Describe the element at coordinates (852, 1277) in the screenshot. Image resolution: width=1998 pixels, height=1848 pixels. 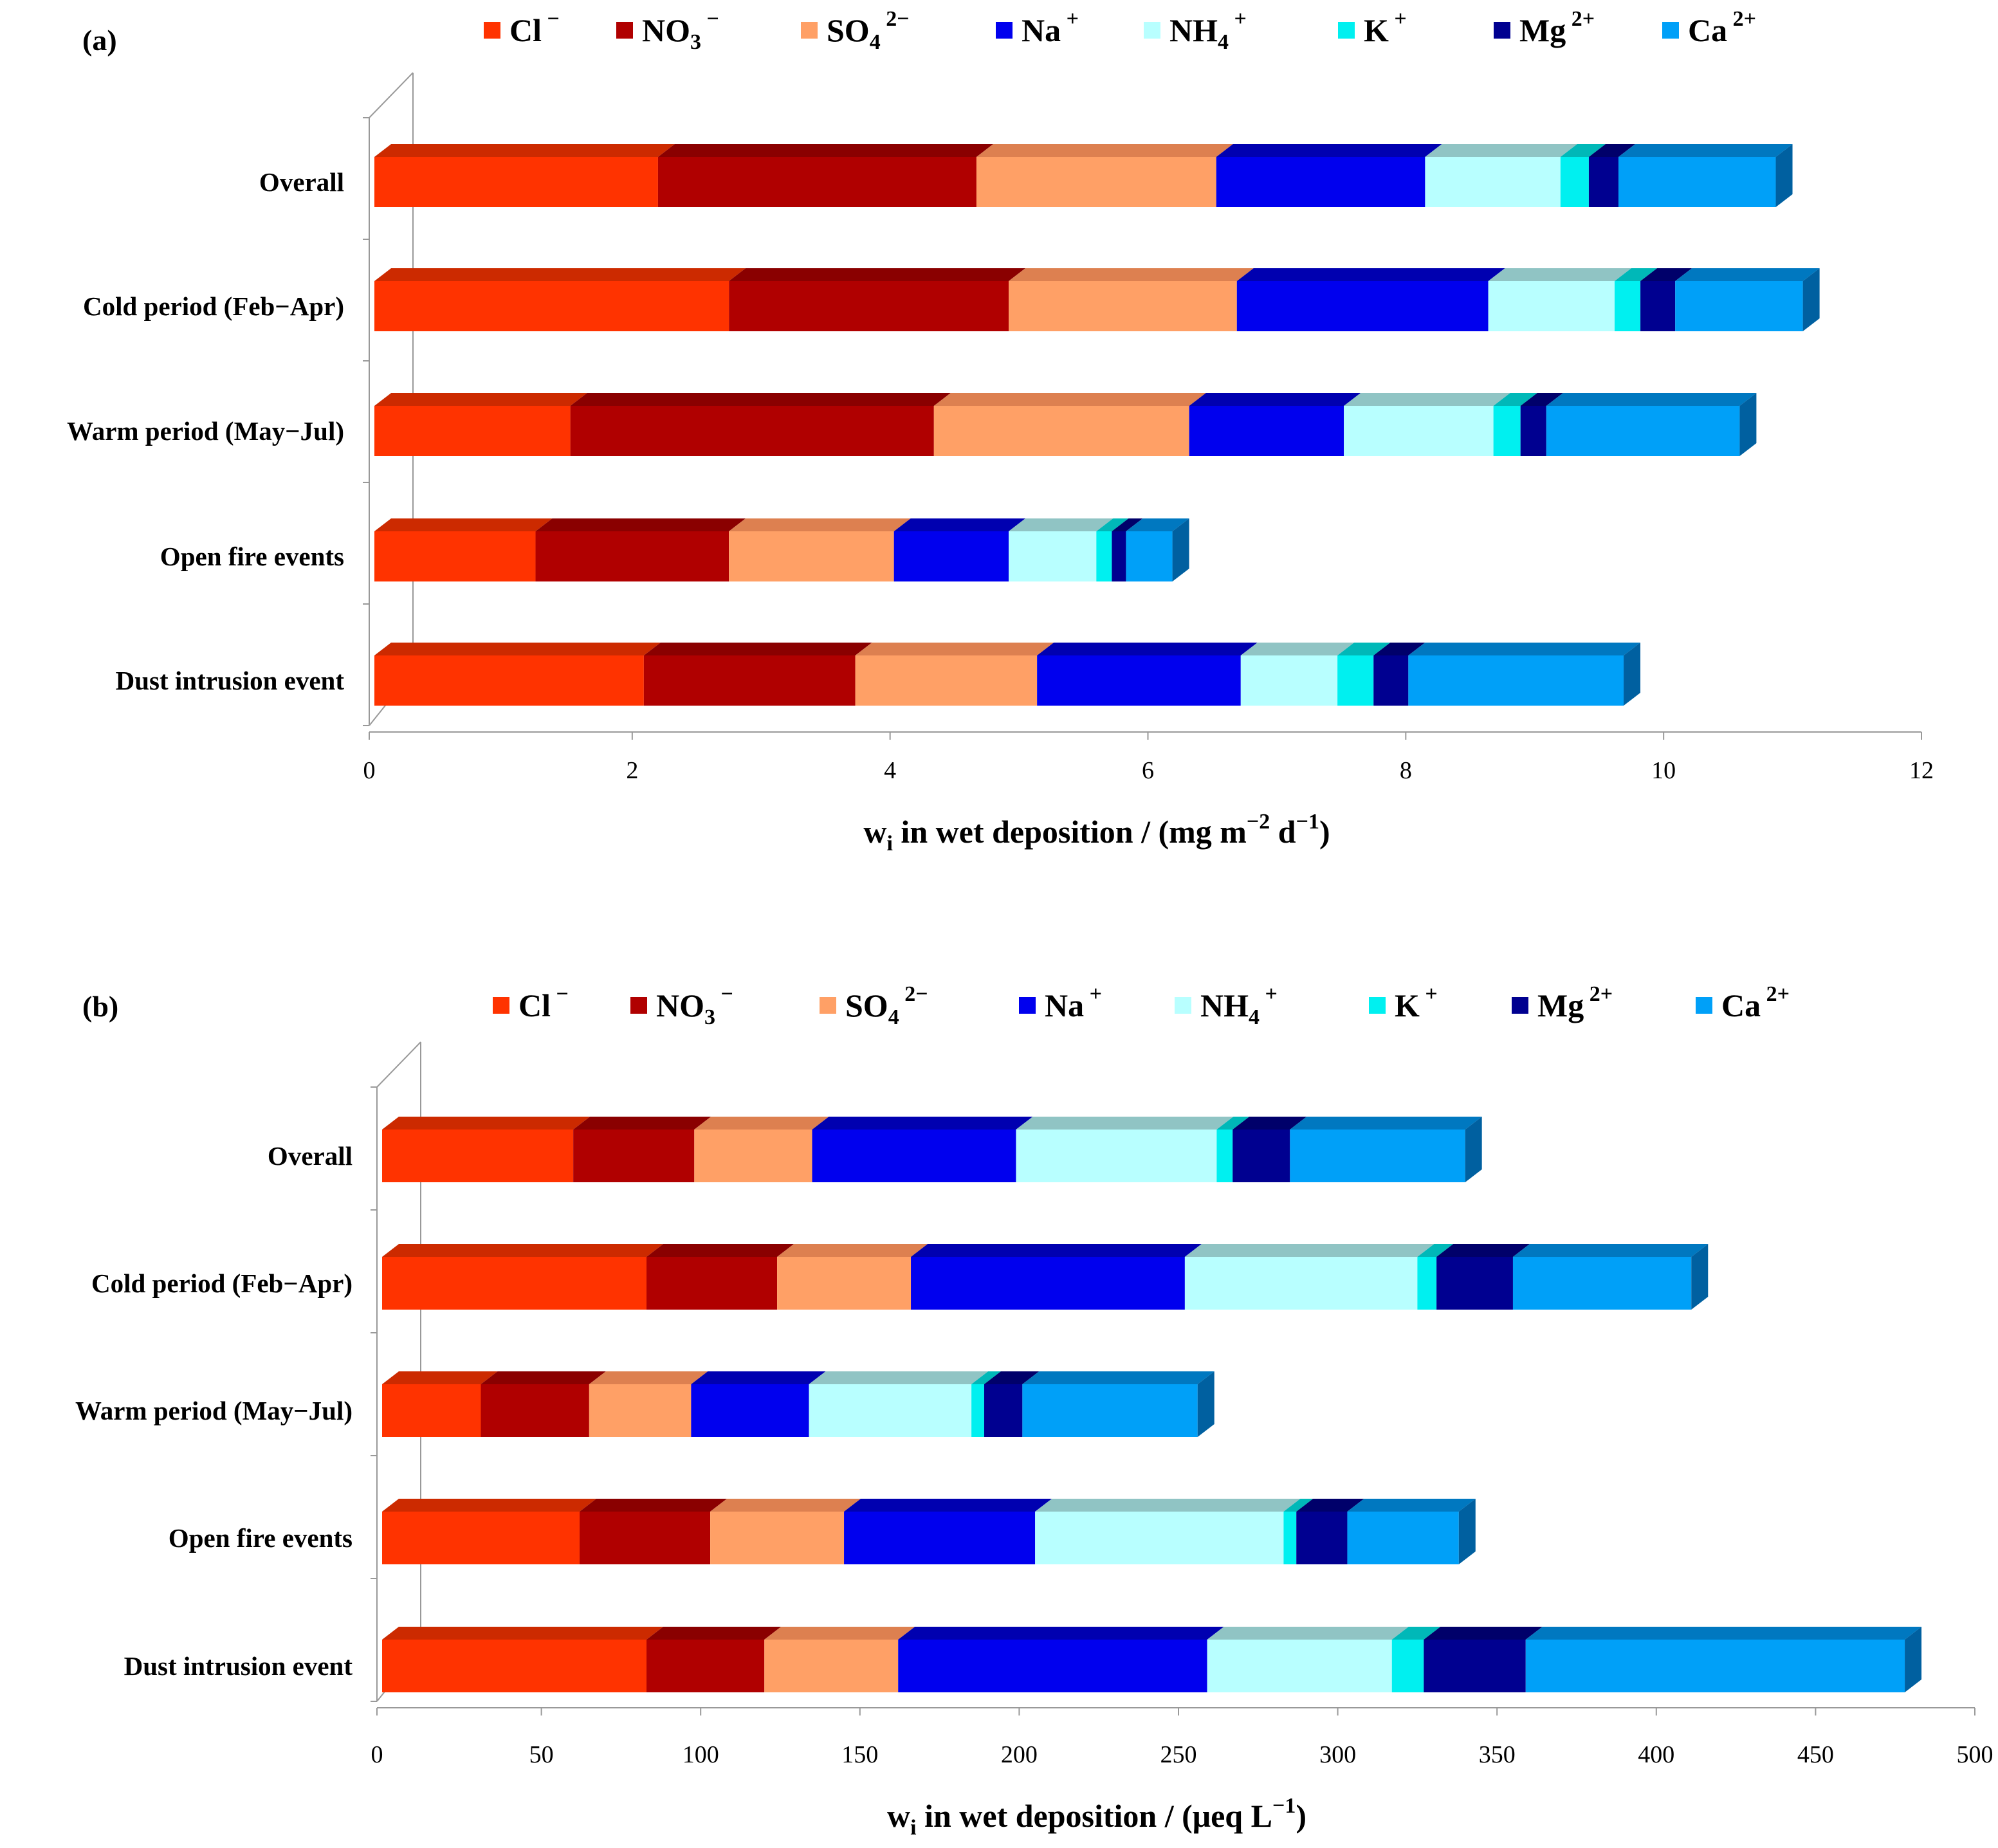
I see `bar-segment-so4` at that location.